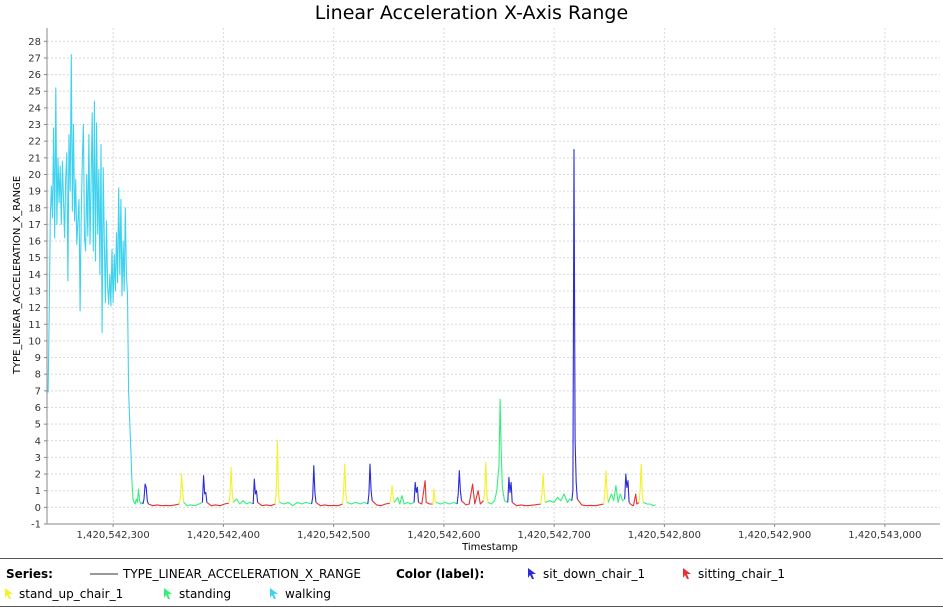 This screenshot has width=943, height=607. What do you see at coordinates (440, 574) in the screenshot?
I see `legend-color-heading: Color (label):` at bounding box center [440, 574].